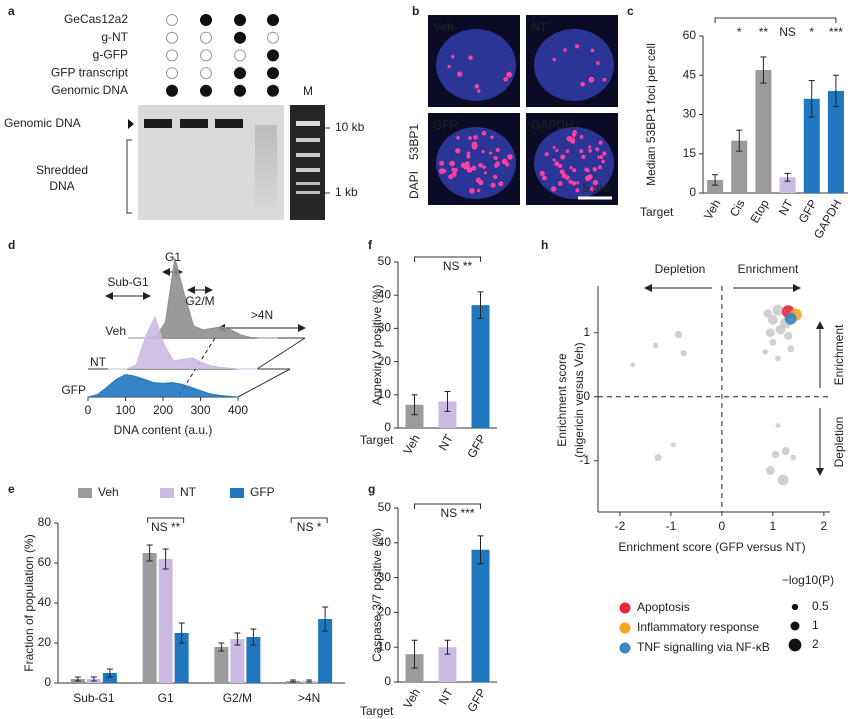 Image resolution: width=865 pixels, height=719 pixels. Describe the element at coordinates (11, 245) in the screenshot. I see `panel-letter: d` at that location.